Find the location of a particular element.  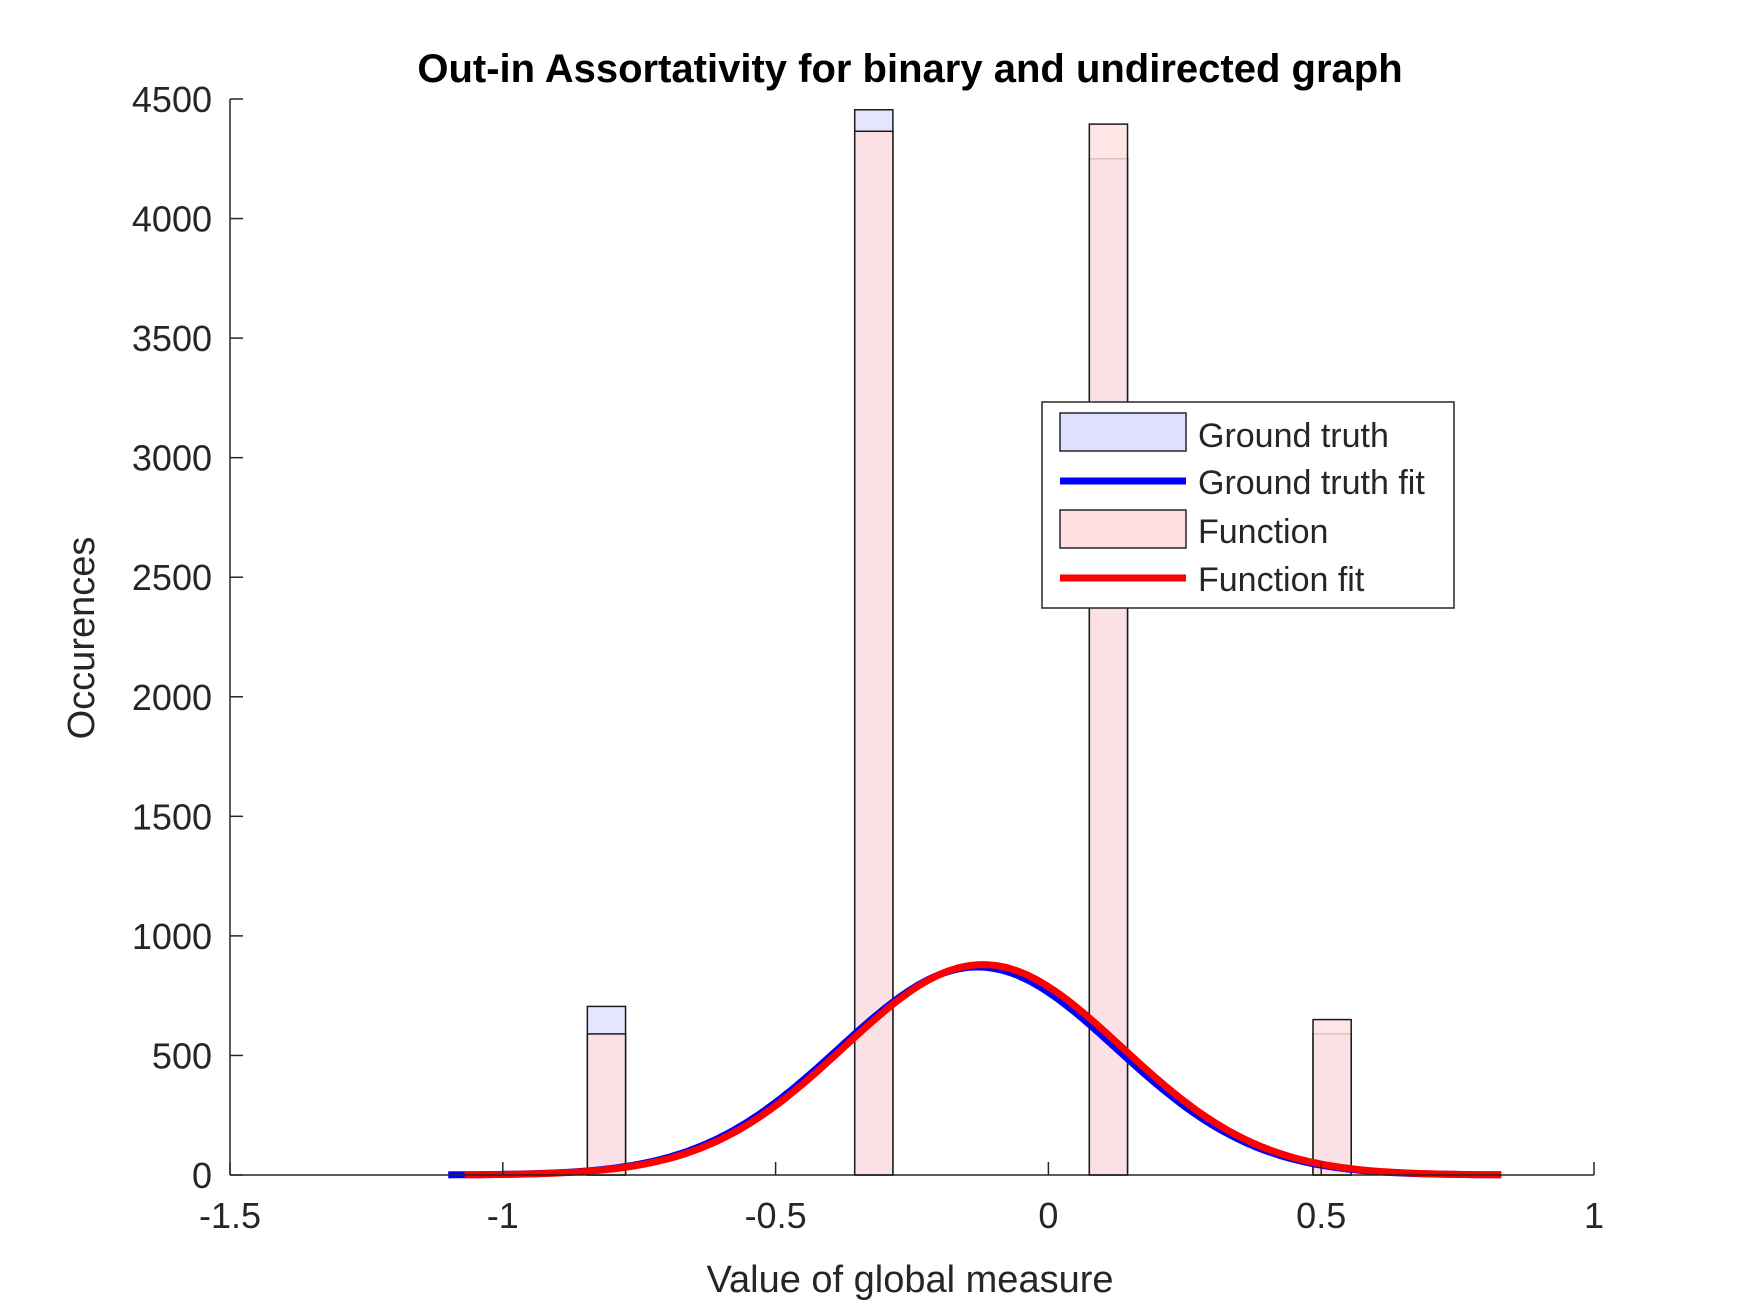

y-tick-label-6: 3000 is located at coordinates (172, 458).